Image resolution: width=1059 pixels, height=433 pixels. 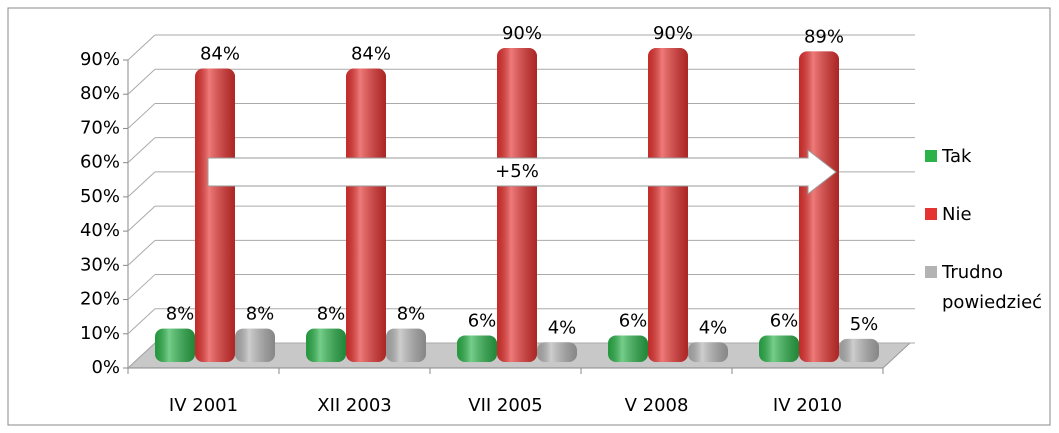 I want to click on y-tick-label: 40%, so click(x=100, y=230).